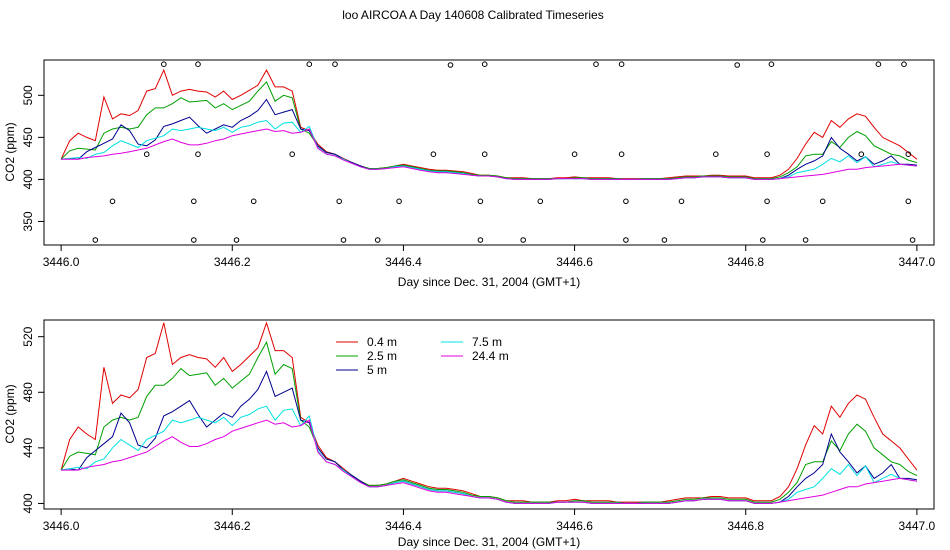  I want to click on y-tick-label: 480, so click(28, 392).